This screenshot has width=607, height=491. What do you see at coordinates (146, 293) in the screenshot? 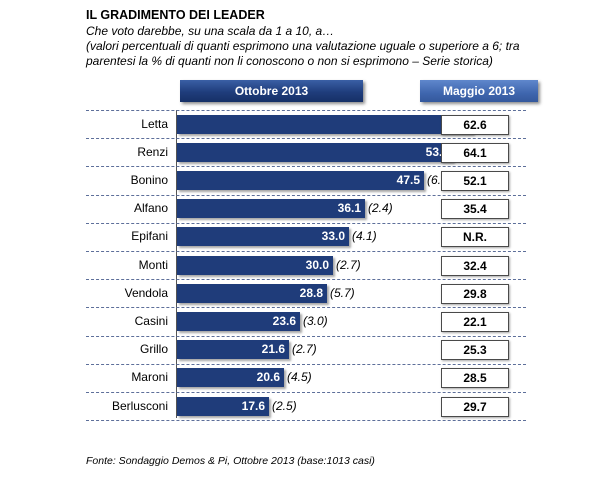
I see `category-label: Vendola` at bounding box center [146, 293].